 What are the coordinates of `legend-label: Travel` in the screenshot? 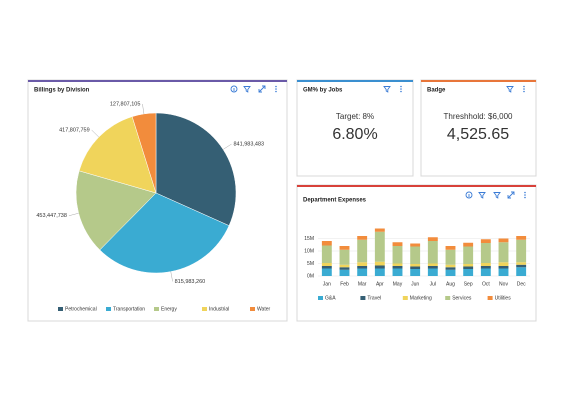 It's located at (374, 298).